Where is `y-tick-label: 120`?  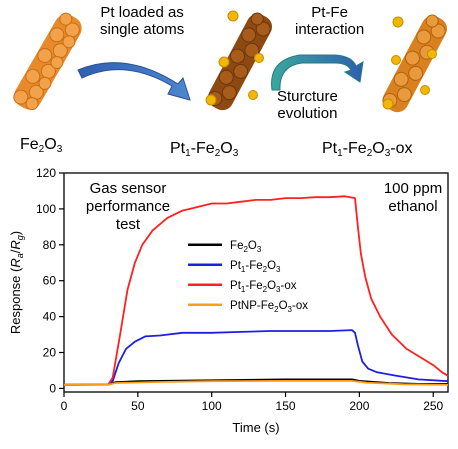 y-tick-label: 120 is located at coordinates (46, 173).